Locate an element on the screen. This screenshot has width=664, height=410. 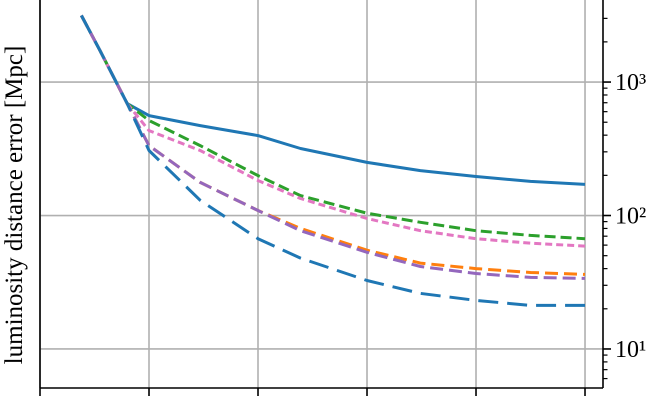
y-tick-label: 10² is located at coordinates (630, 217).